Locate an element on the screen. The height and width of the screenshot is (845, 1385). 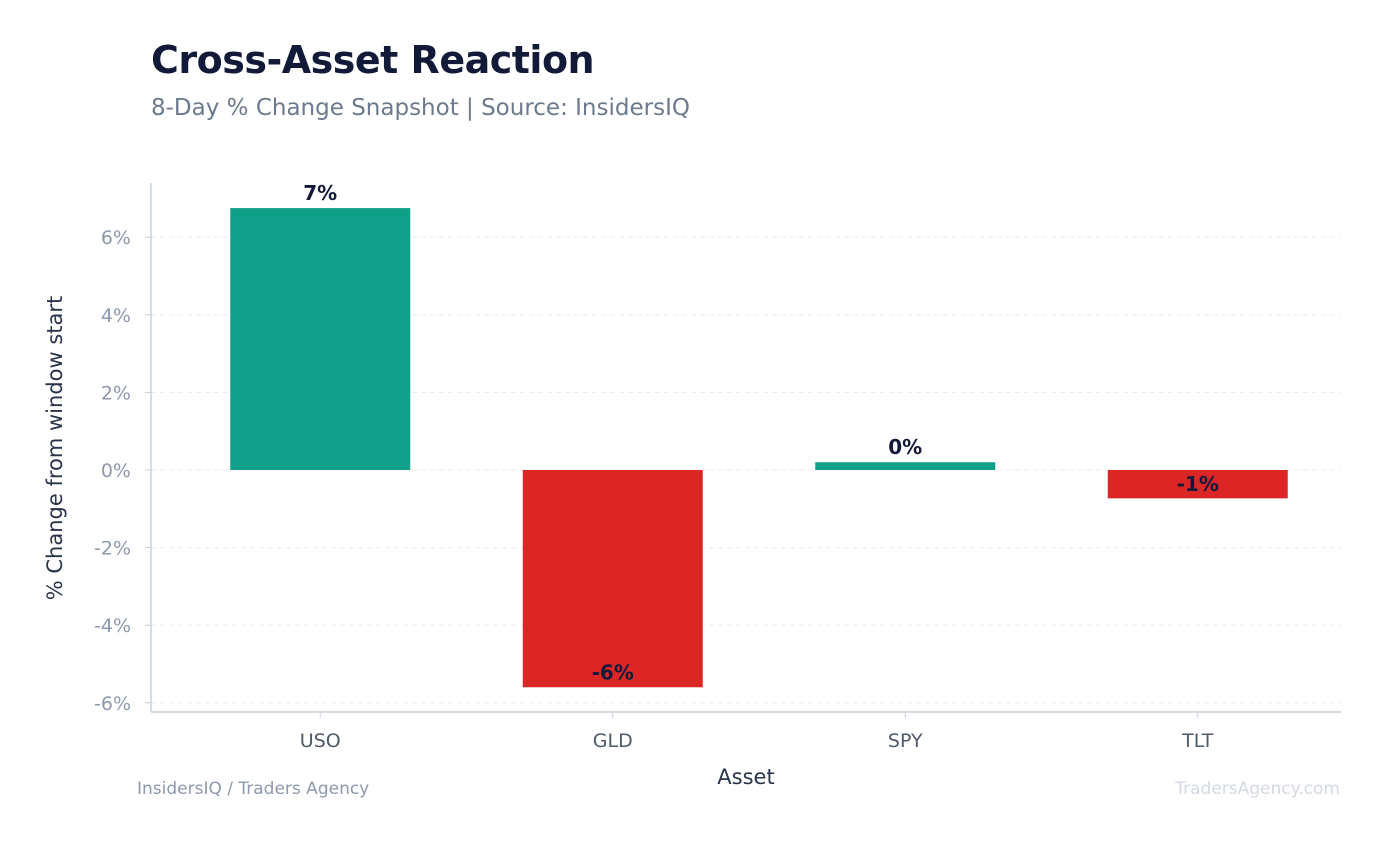
y-axis-title: % Change from window start is located at coordinates (55, 448).